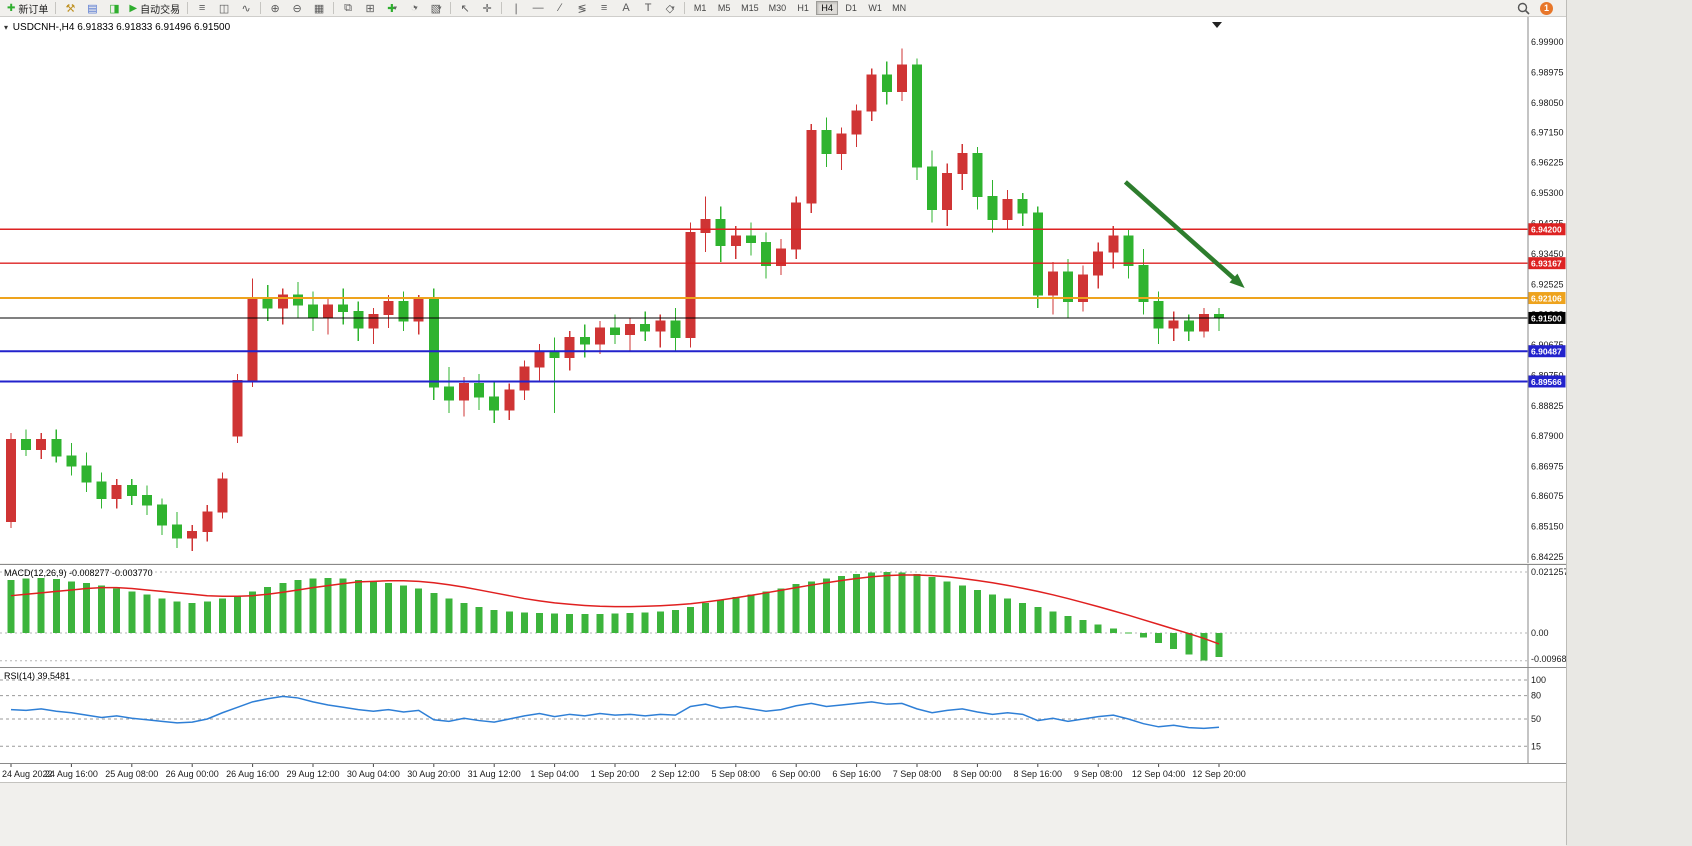 The width and height of the screenshot is (1692, 846). I want to click on shapes-icon: ◇ ▾, so click(670, 8).